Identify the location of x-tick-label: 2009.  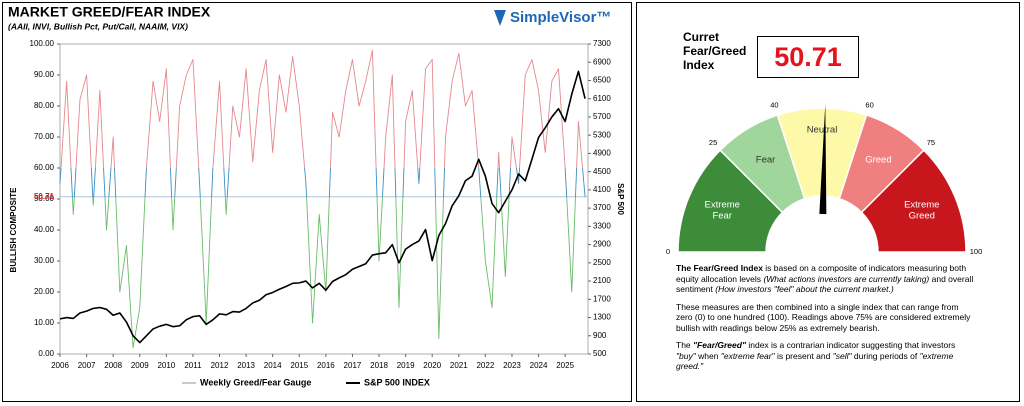
(140, 365).